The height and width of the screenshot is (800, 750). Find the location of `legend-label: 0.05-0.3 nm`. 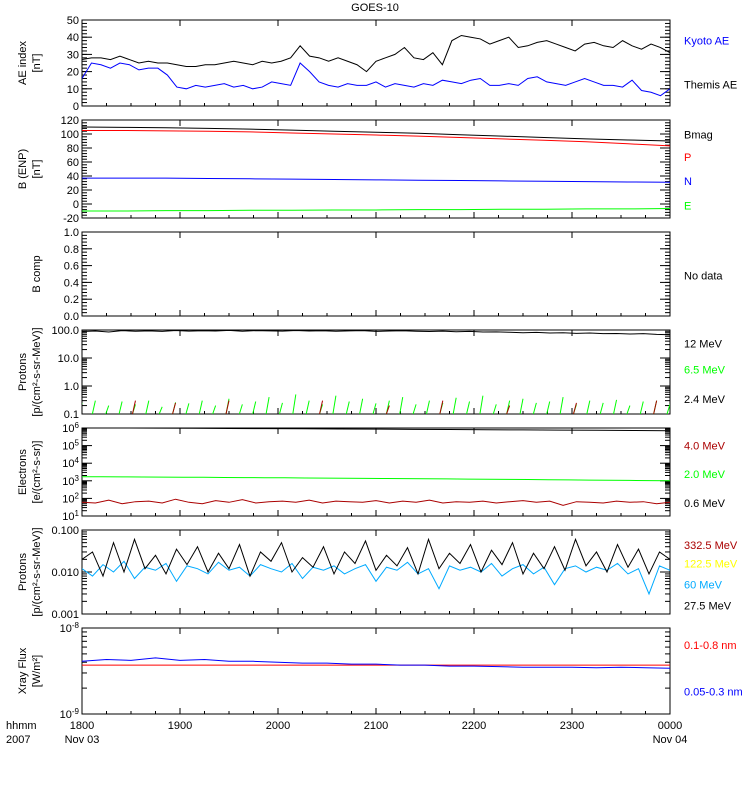

legend-label: 0.05-0.3 nm is located at coordinates (713, 693).